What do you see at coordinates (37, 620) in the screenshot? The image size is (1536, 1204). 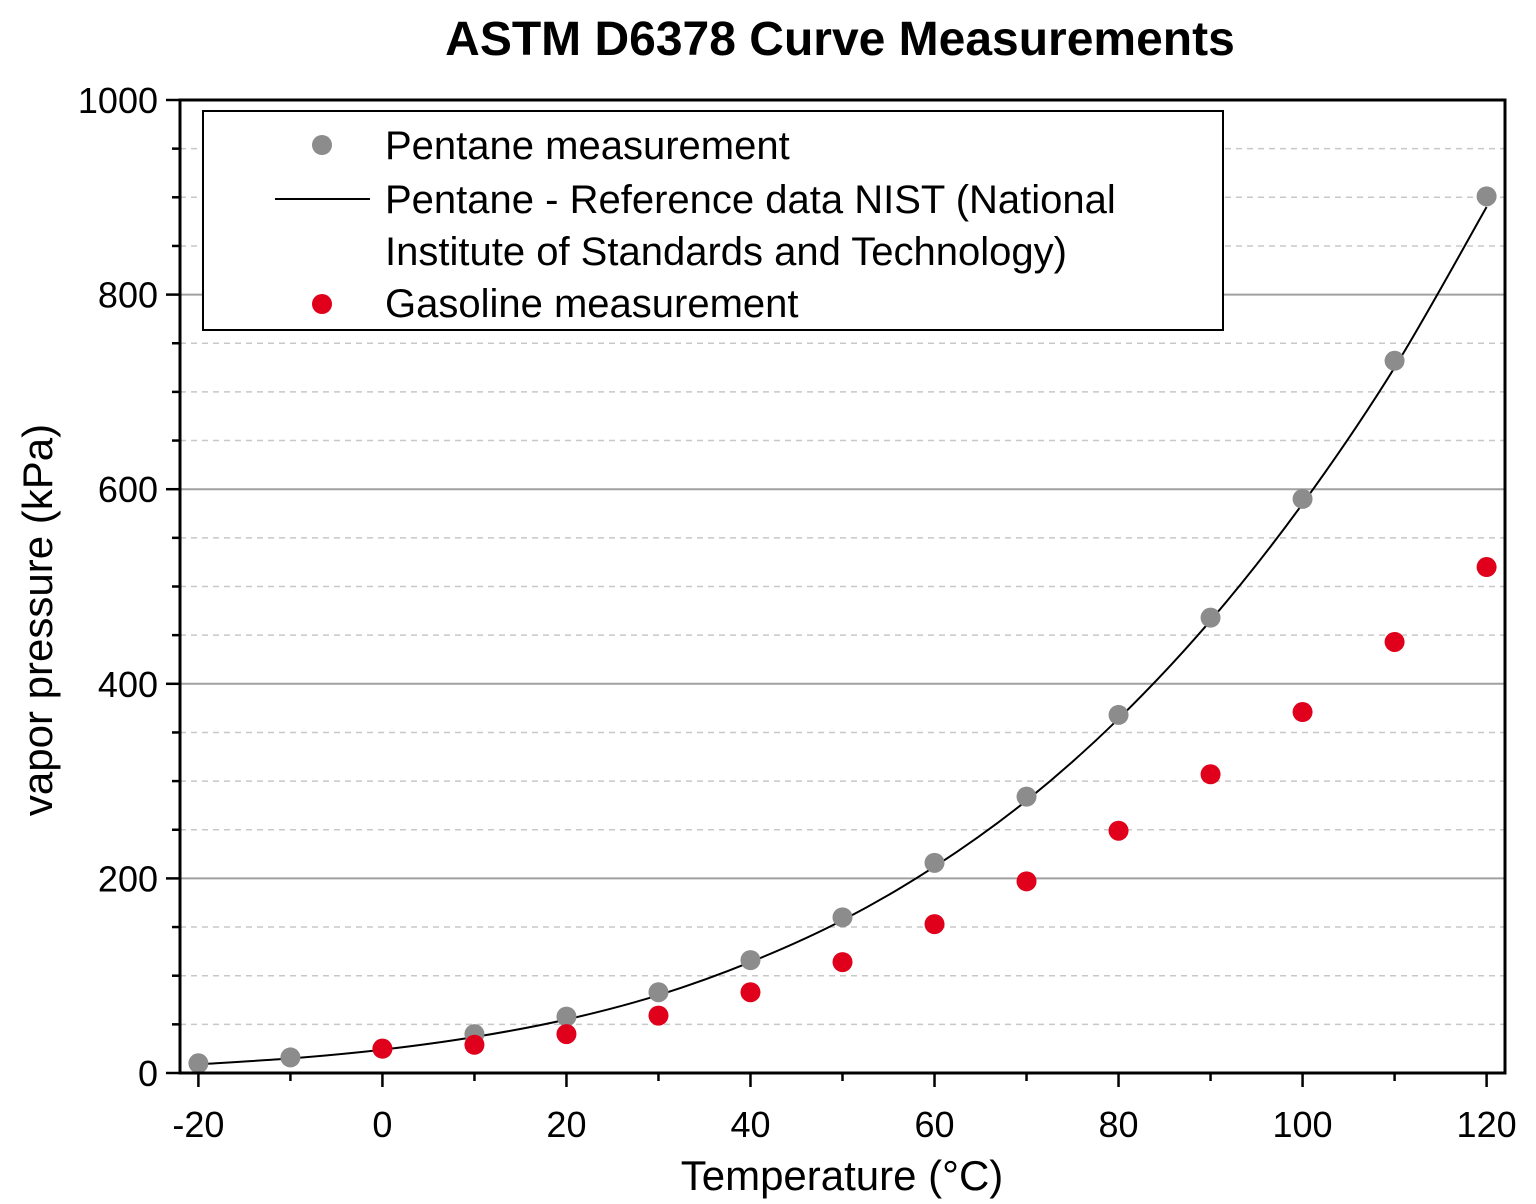 I see `y-axis-title: vapor pressure (kPa)` at bounding box center [37, 620].